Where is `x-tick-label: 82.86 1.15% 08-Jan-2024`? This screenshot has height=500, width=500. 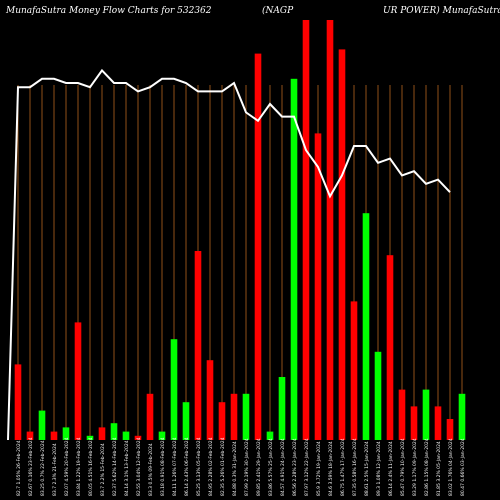 x-tick-label: 82.86 1.15% 08-Jan-2024 is located at coordinates (427, 467).